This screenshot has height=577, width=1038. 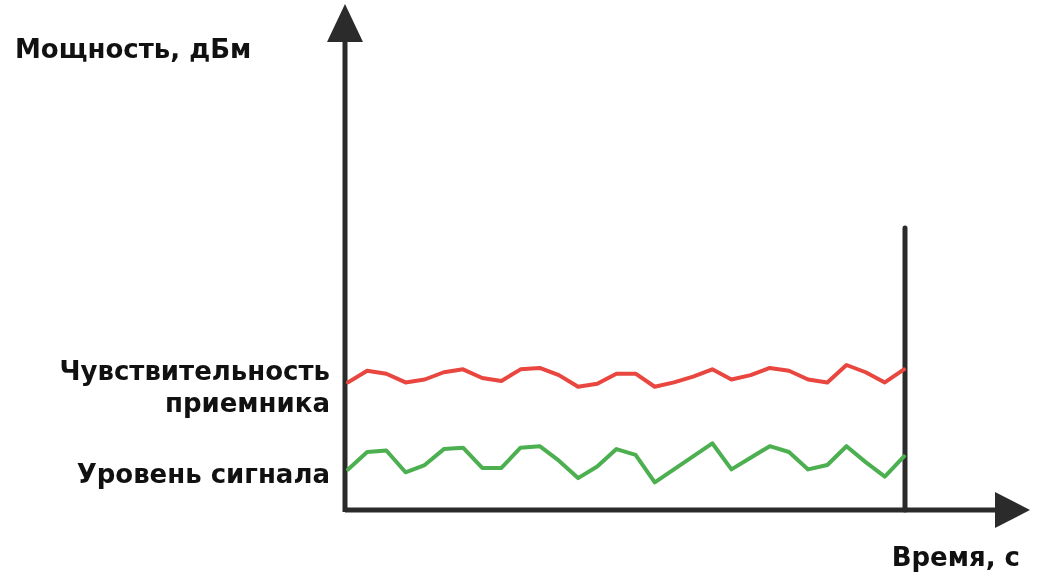 What do you see at coordinates (194, 386) in the screenshot?
I see `series-label: Чувствительность приемника` at bounding box center [194, 386].